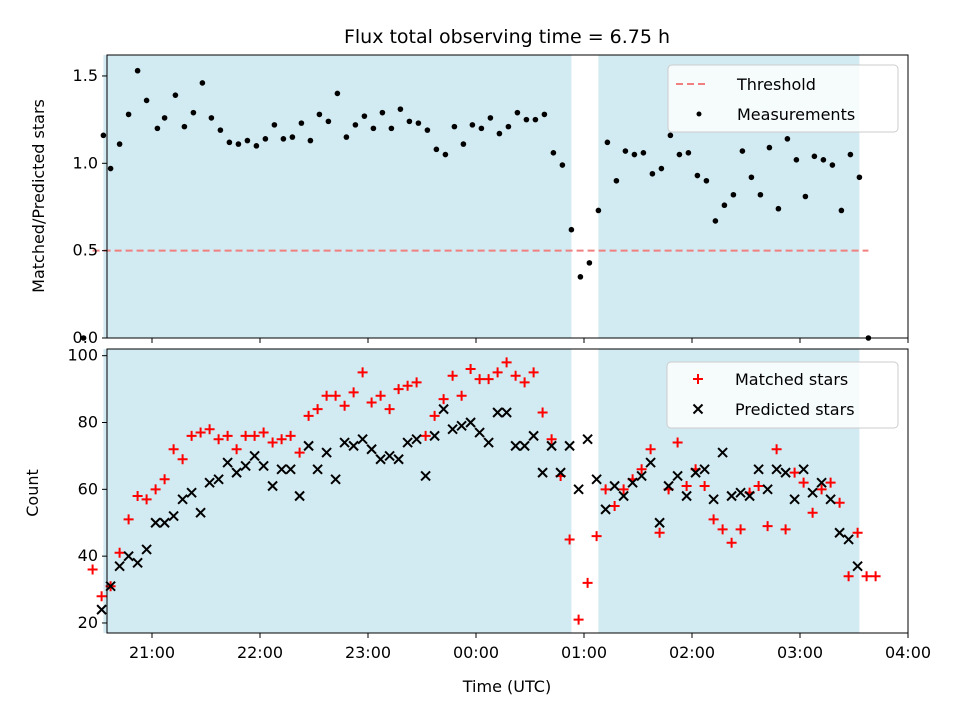  I want to click on bottom-legend-box, so click(782, 395).